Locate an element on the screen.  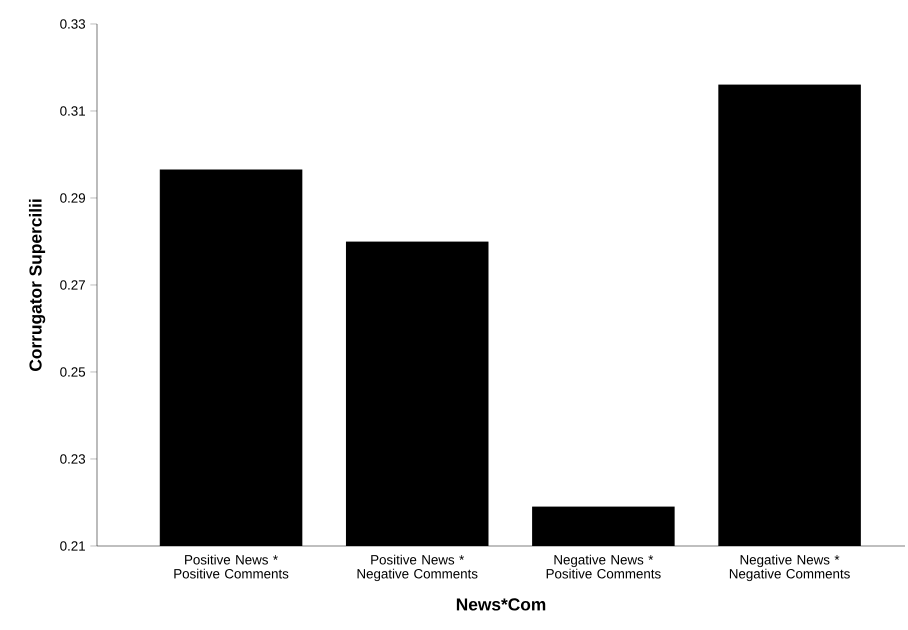
x-axis-title: News*Com is located at coordinates (501, 604).